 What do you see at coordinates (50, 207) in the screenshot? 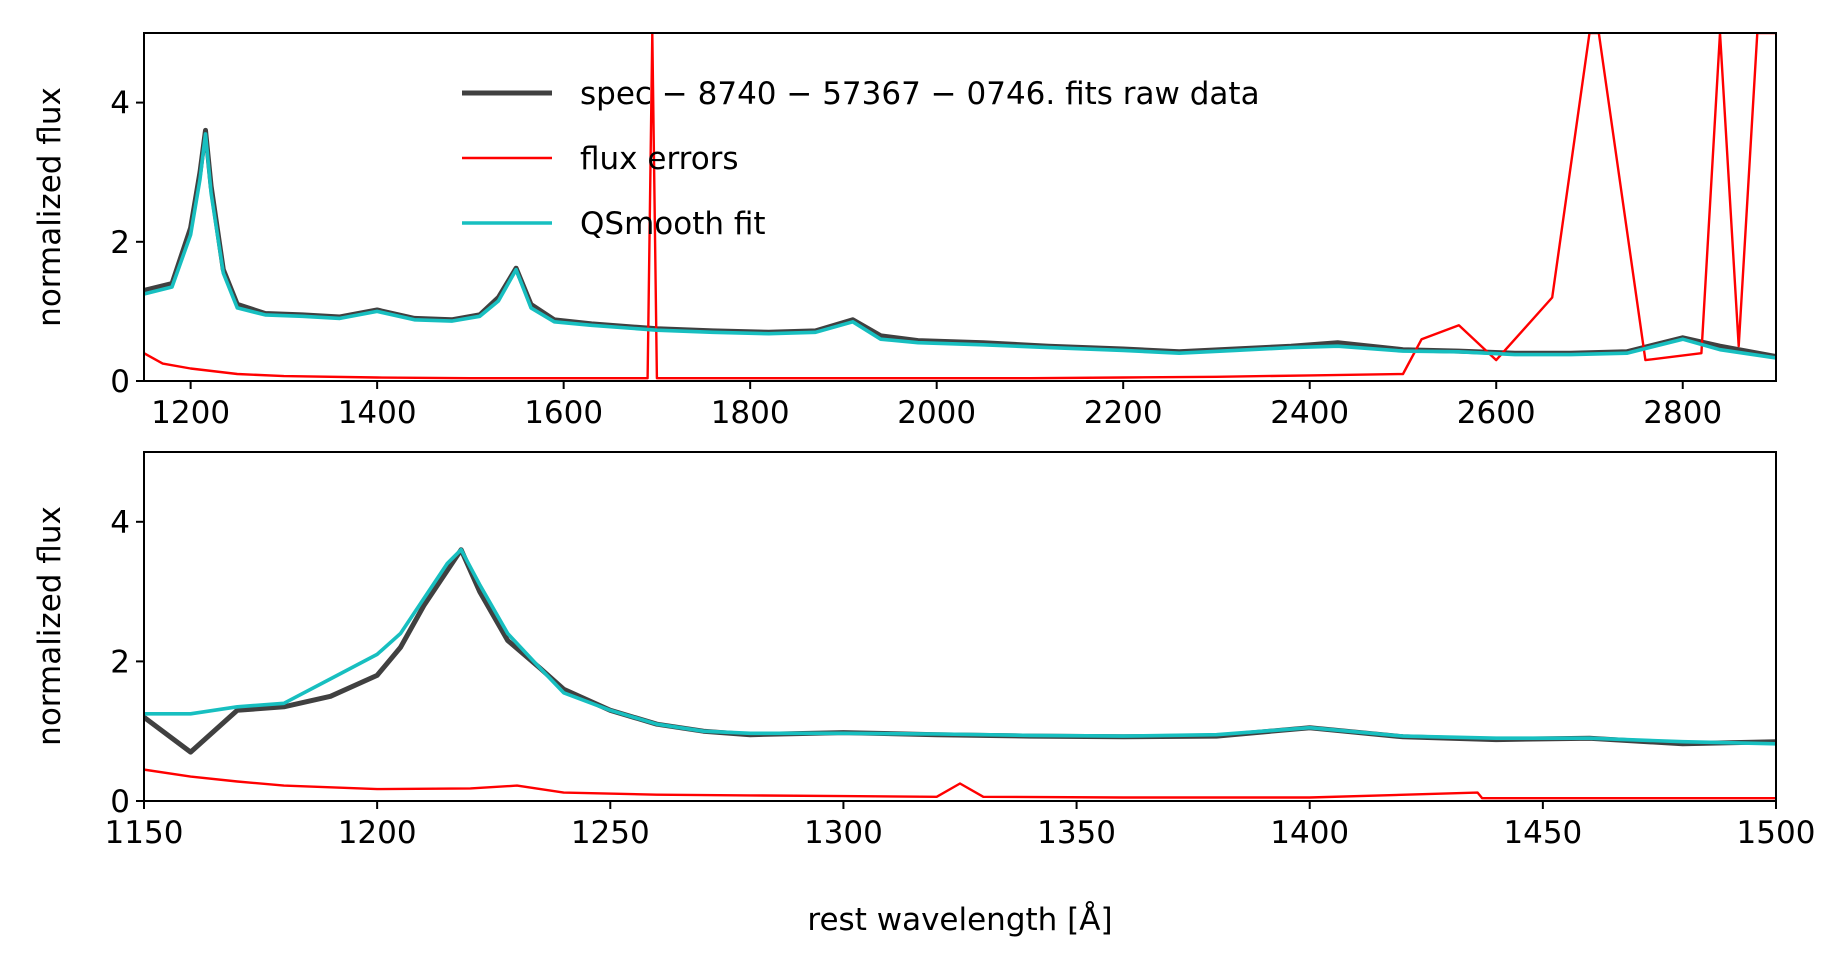
I see `top-y-axis-label: normalized flux` at bounding box center [50, 207].